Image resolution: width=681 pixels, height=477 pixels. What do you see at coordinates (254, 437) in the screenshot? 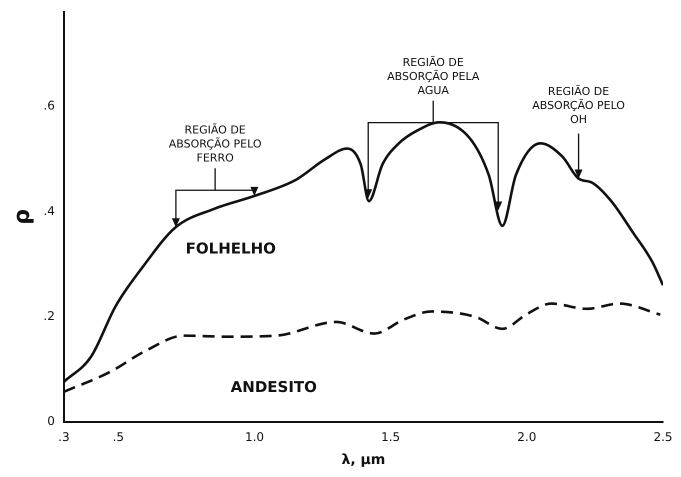
I see `x-tick-label: 1.0` at bounding box center [254, 437].